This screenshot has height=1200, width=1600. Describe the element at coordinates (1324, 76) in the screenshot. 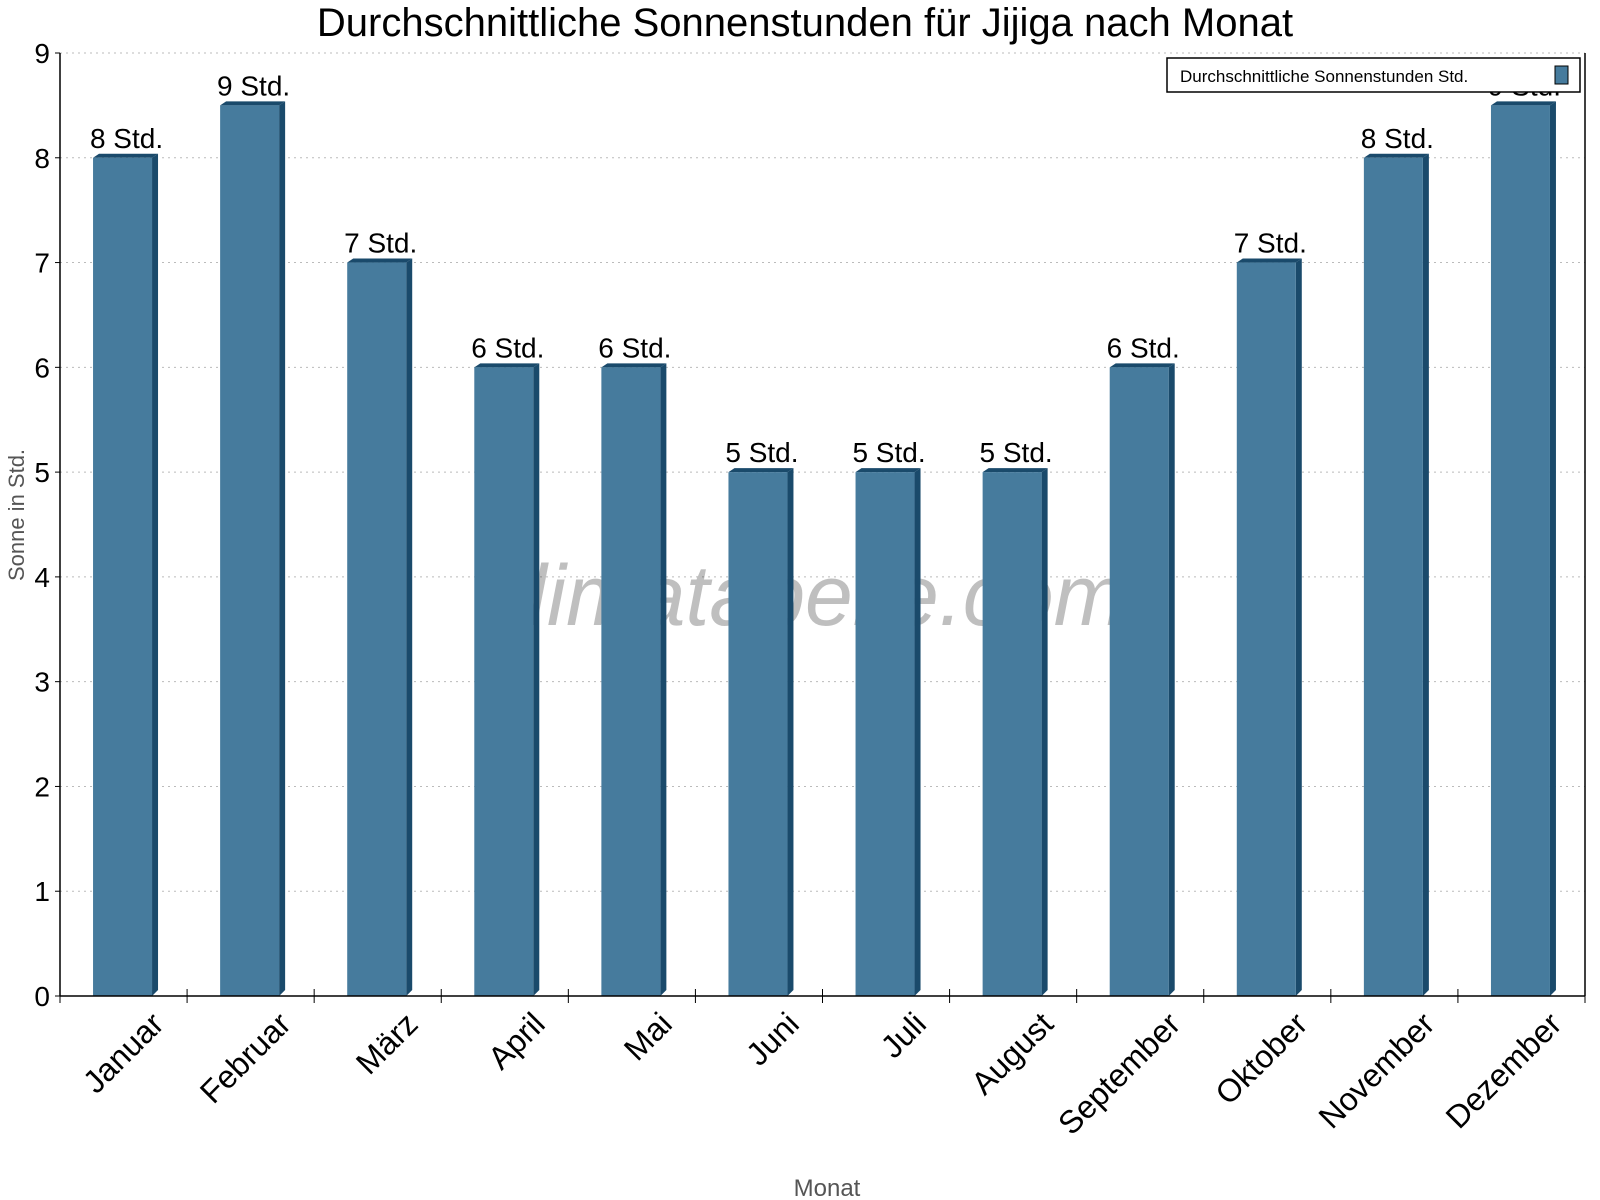

I see `legend-label: Durchschnittliche Sonnenstunden Std.` at that location.